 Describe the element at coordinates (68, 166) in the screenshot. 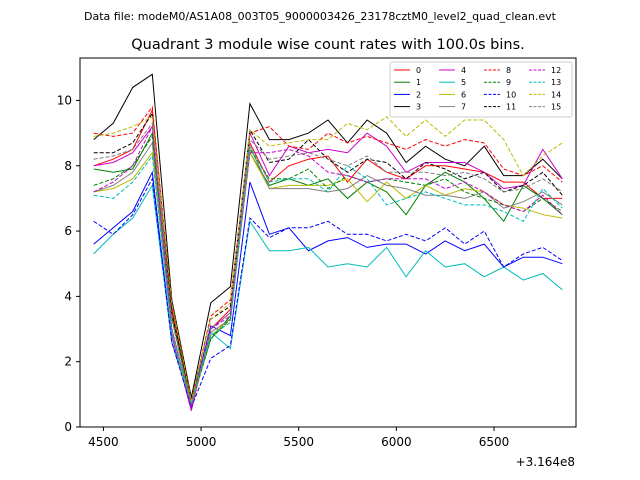

I see `y-tick-label: 8` at that location.